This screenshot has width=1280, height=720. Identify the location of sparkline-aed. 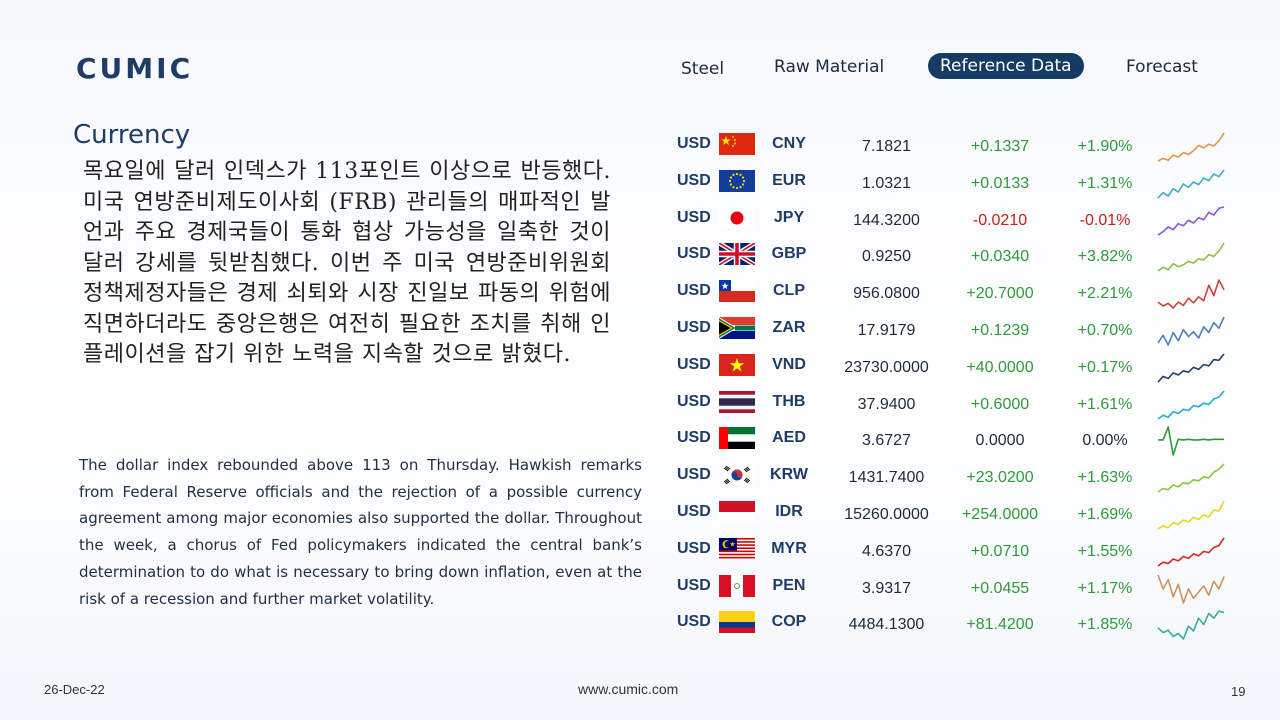
(1191, 441).